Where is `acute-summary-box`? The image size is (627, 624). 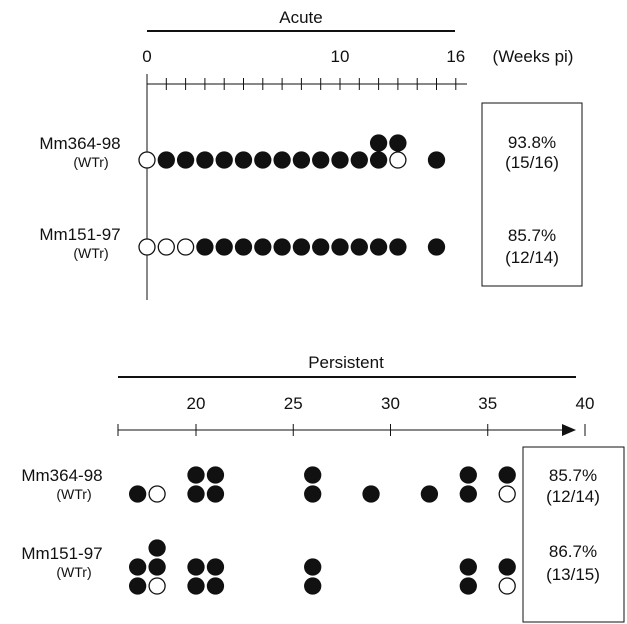 acute-summary-box is located at coordinates (532, 194).